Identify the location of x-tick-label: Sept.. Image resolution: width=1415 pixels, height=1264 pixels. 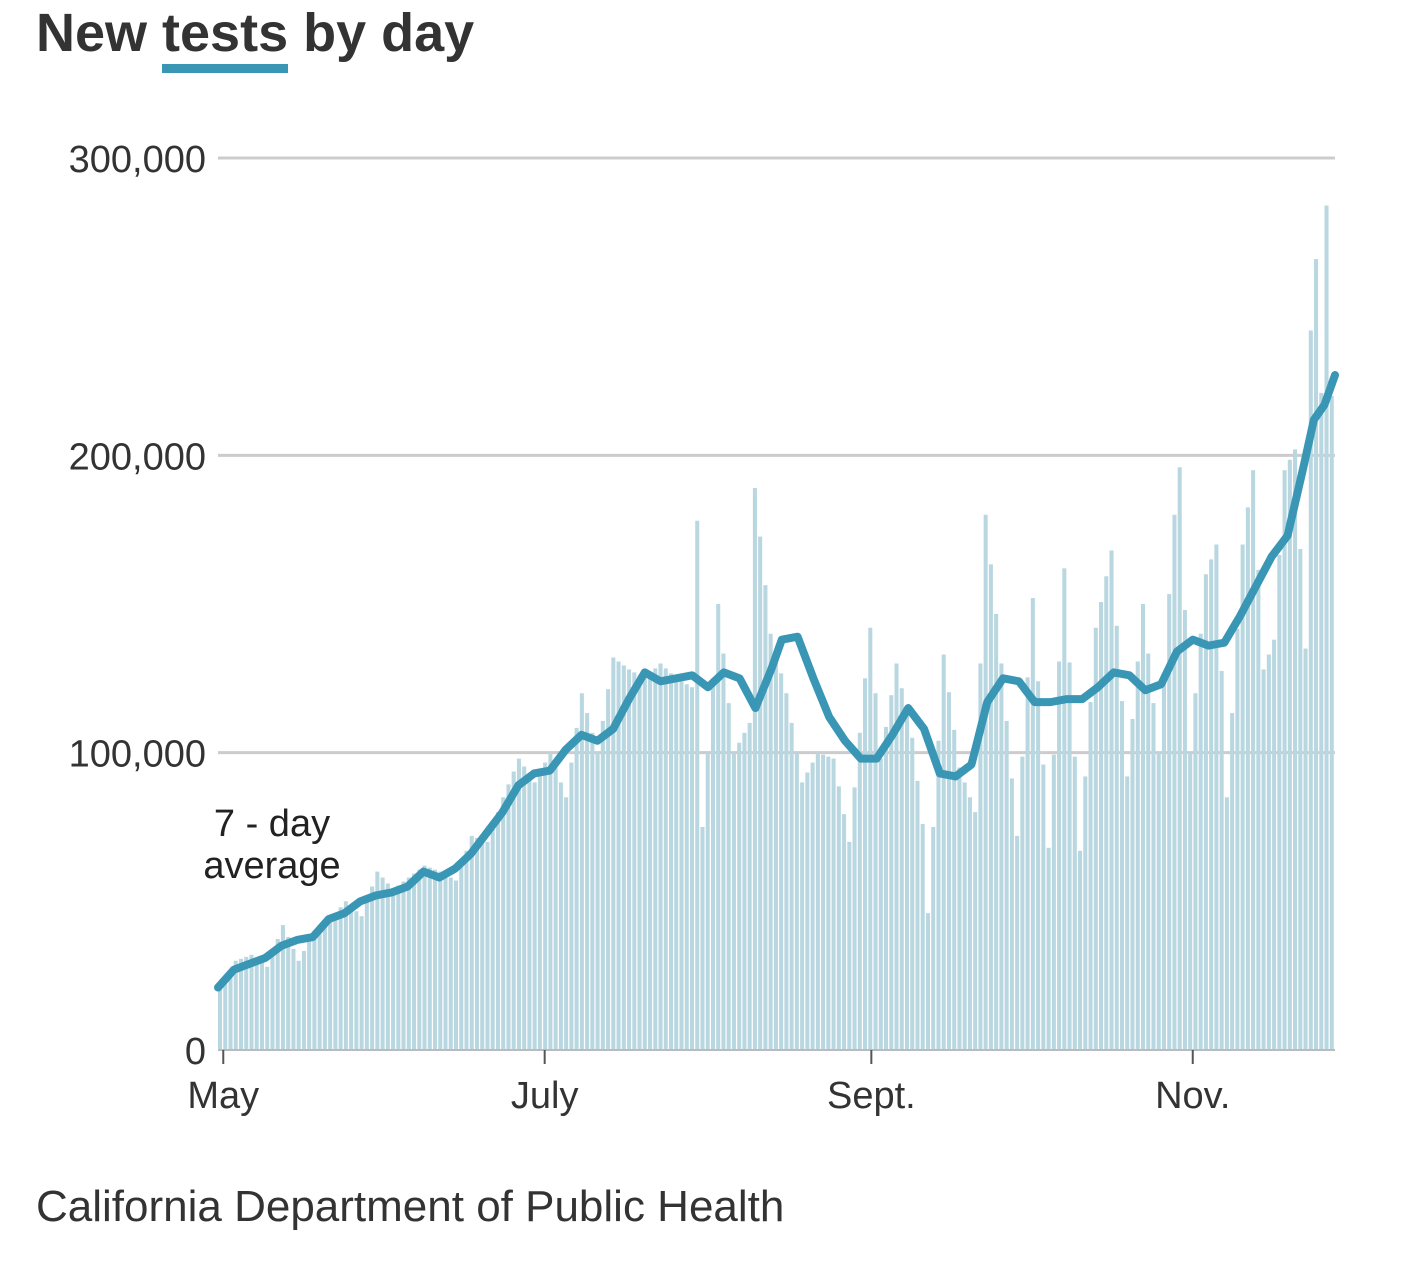
(871, 1096).